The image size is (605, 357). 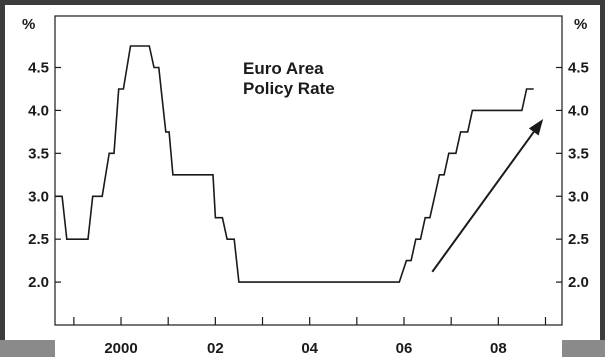 What do you see at coordinates (38, 153) in the screenshot?
I see `y-tick-label-left: 3.5` at bounding box center [38, 153].